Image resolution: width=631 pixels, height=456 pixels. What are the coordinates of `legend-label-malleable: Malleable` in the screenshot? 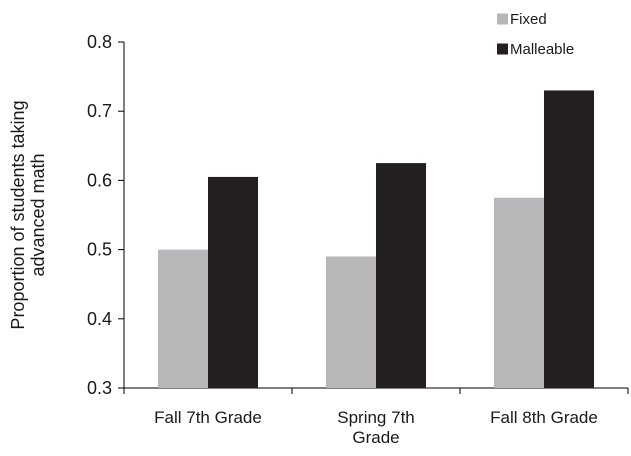 It's located at (542, 49).